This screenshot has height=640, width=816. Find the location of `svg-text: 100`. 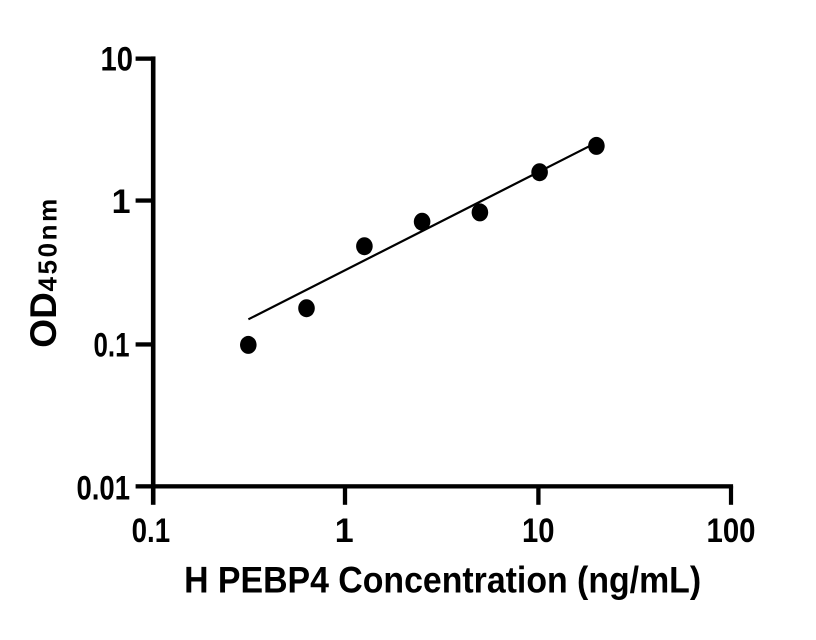

svg-text: 100 is located at coordinates (731, 531).